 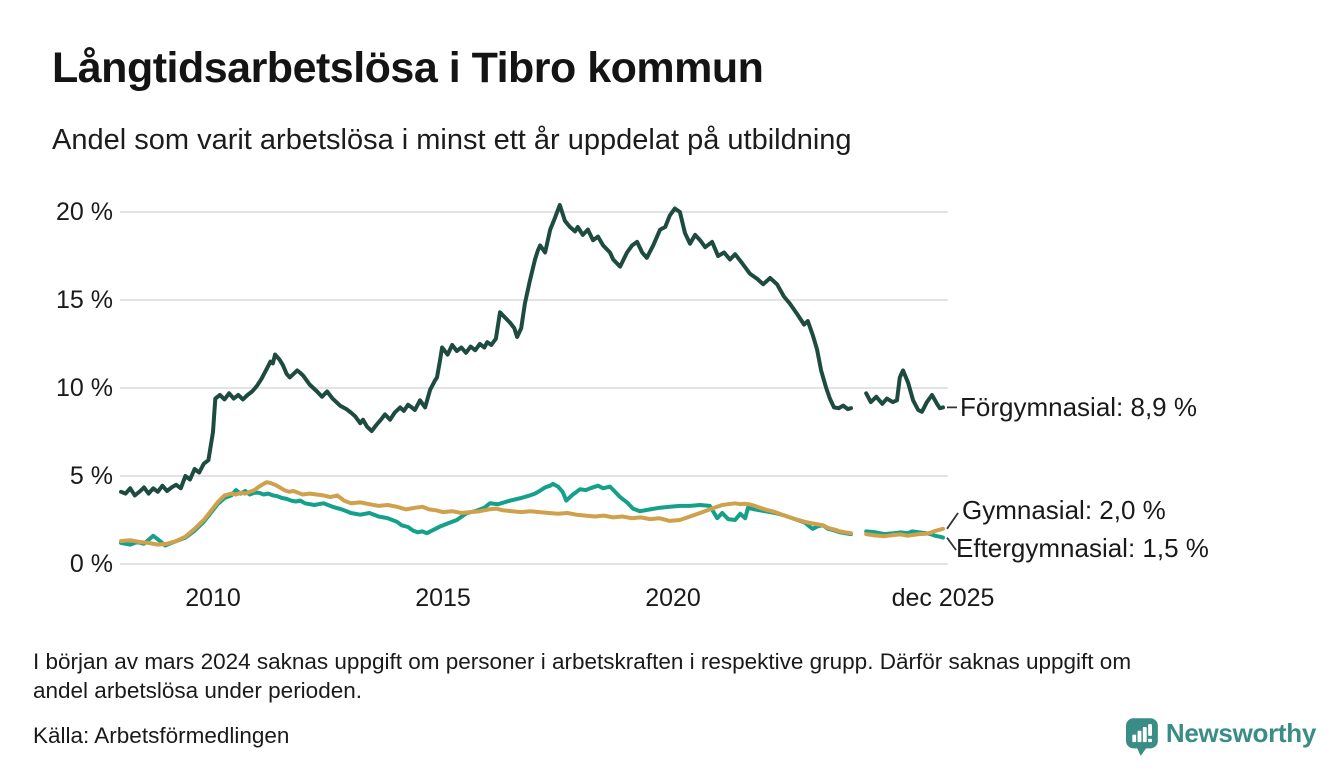 What do you see at coordinates (408, 68) in the screenshot?
I see `page-title: Långtidsarbetslösa i Tibro kommun` at bounding box center [408, 68].